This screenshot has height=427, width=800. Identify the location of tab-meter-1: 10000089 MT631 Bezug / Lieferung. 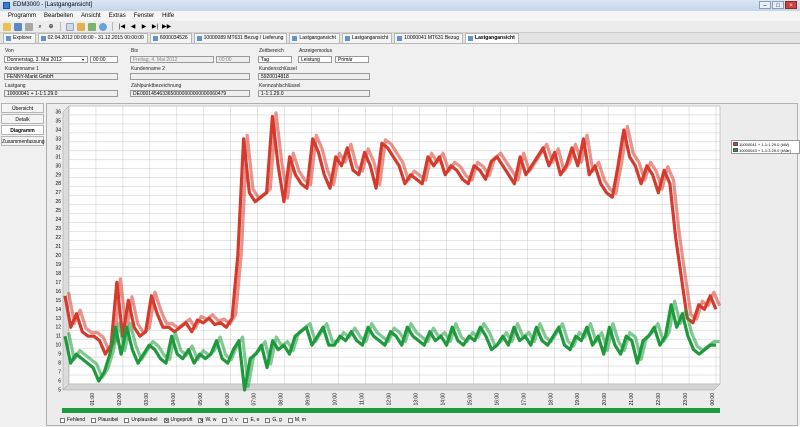
(240, 38).